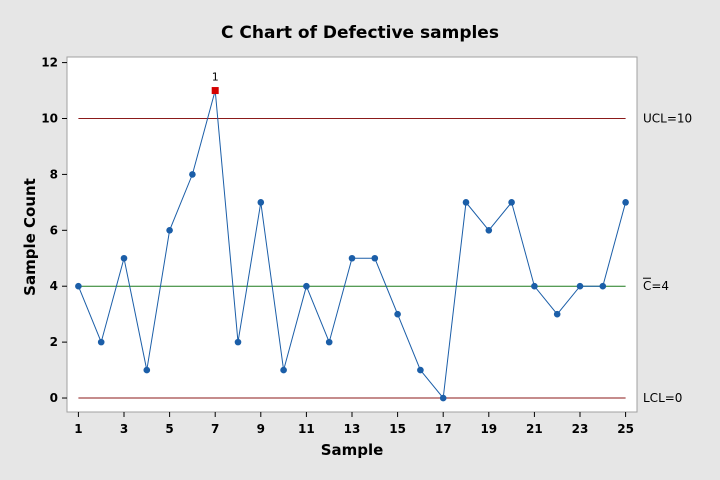 The image size is (720, 480). I want to click on x-tick-label: 19, so click(488, 429).